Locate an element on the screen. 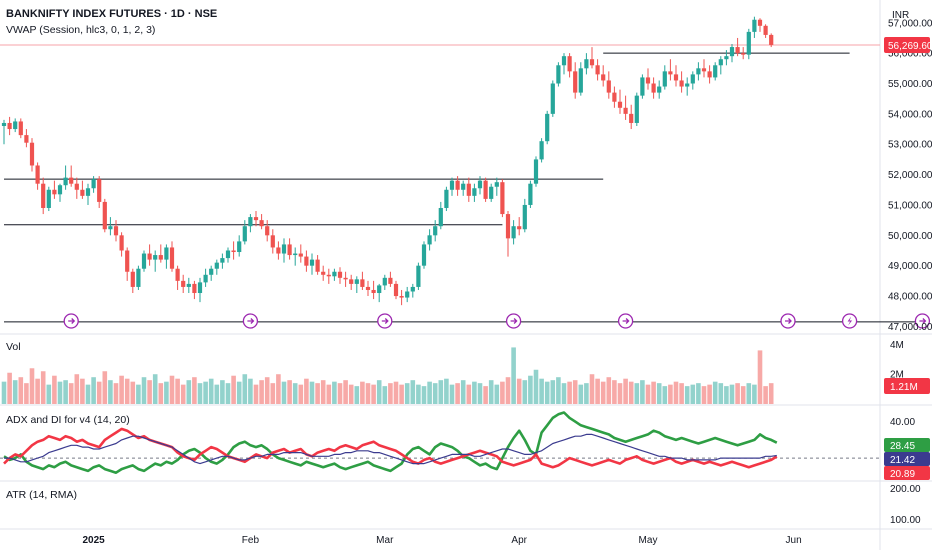  currency-label: INR is located at coordinates (900, 15).